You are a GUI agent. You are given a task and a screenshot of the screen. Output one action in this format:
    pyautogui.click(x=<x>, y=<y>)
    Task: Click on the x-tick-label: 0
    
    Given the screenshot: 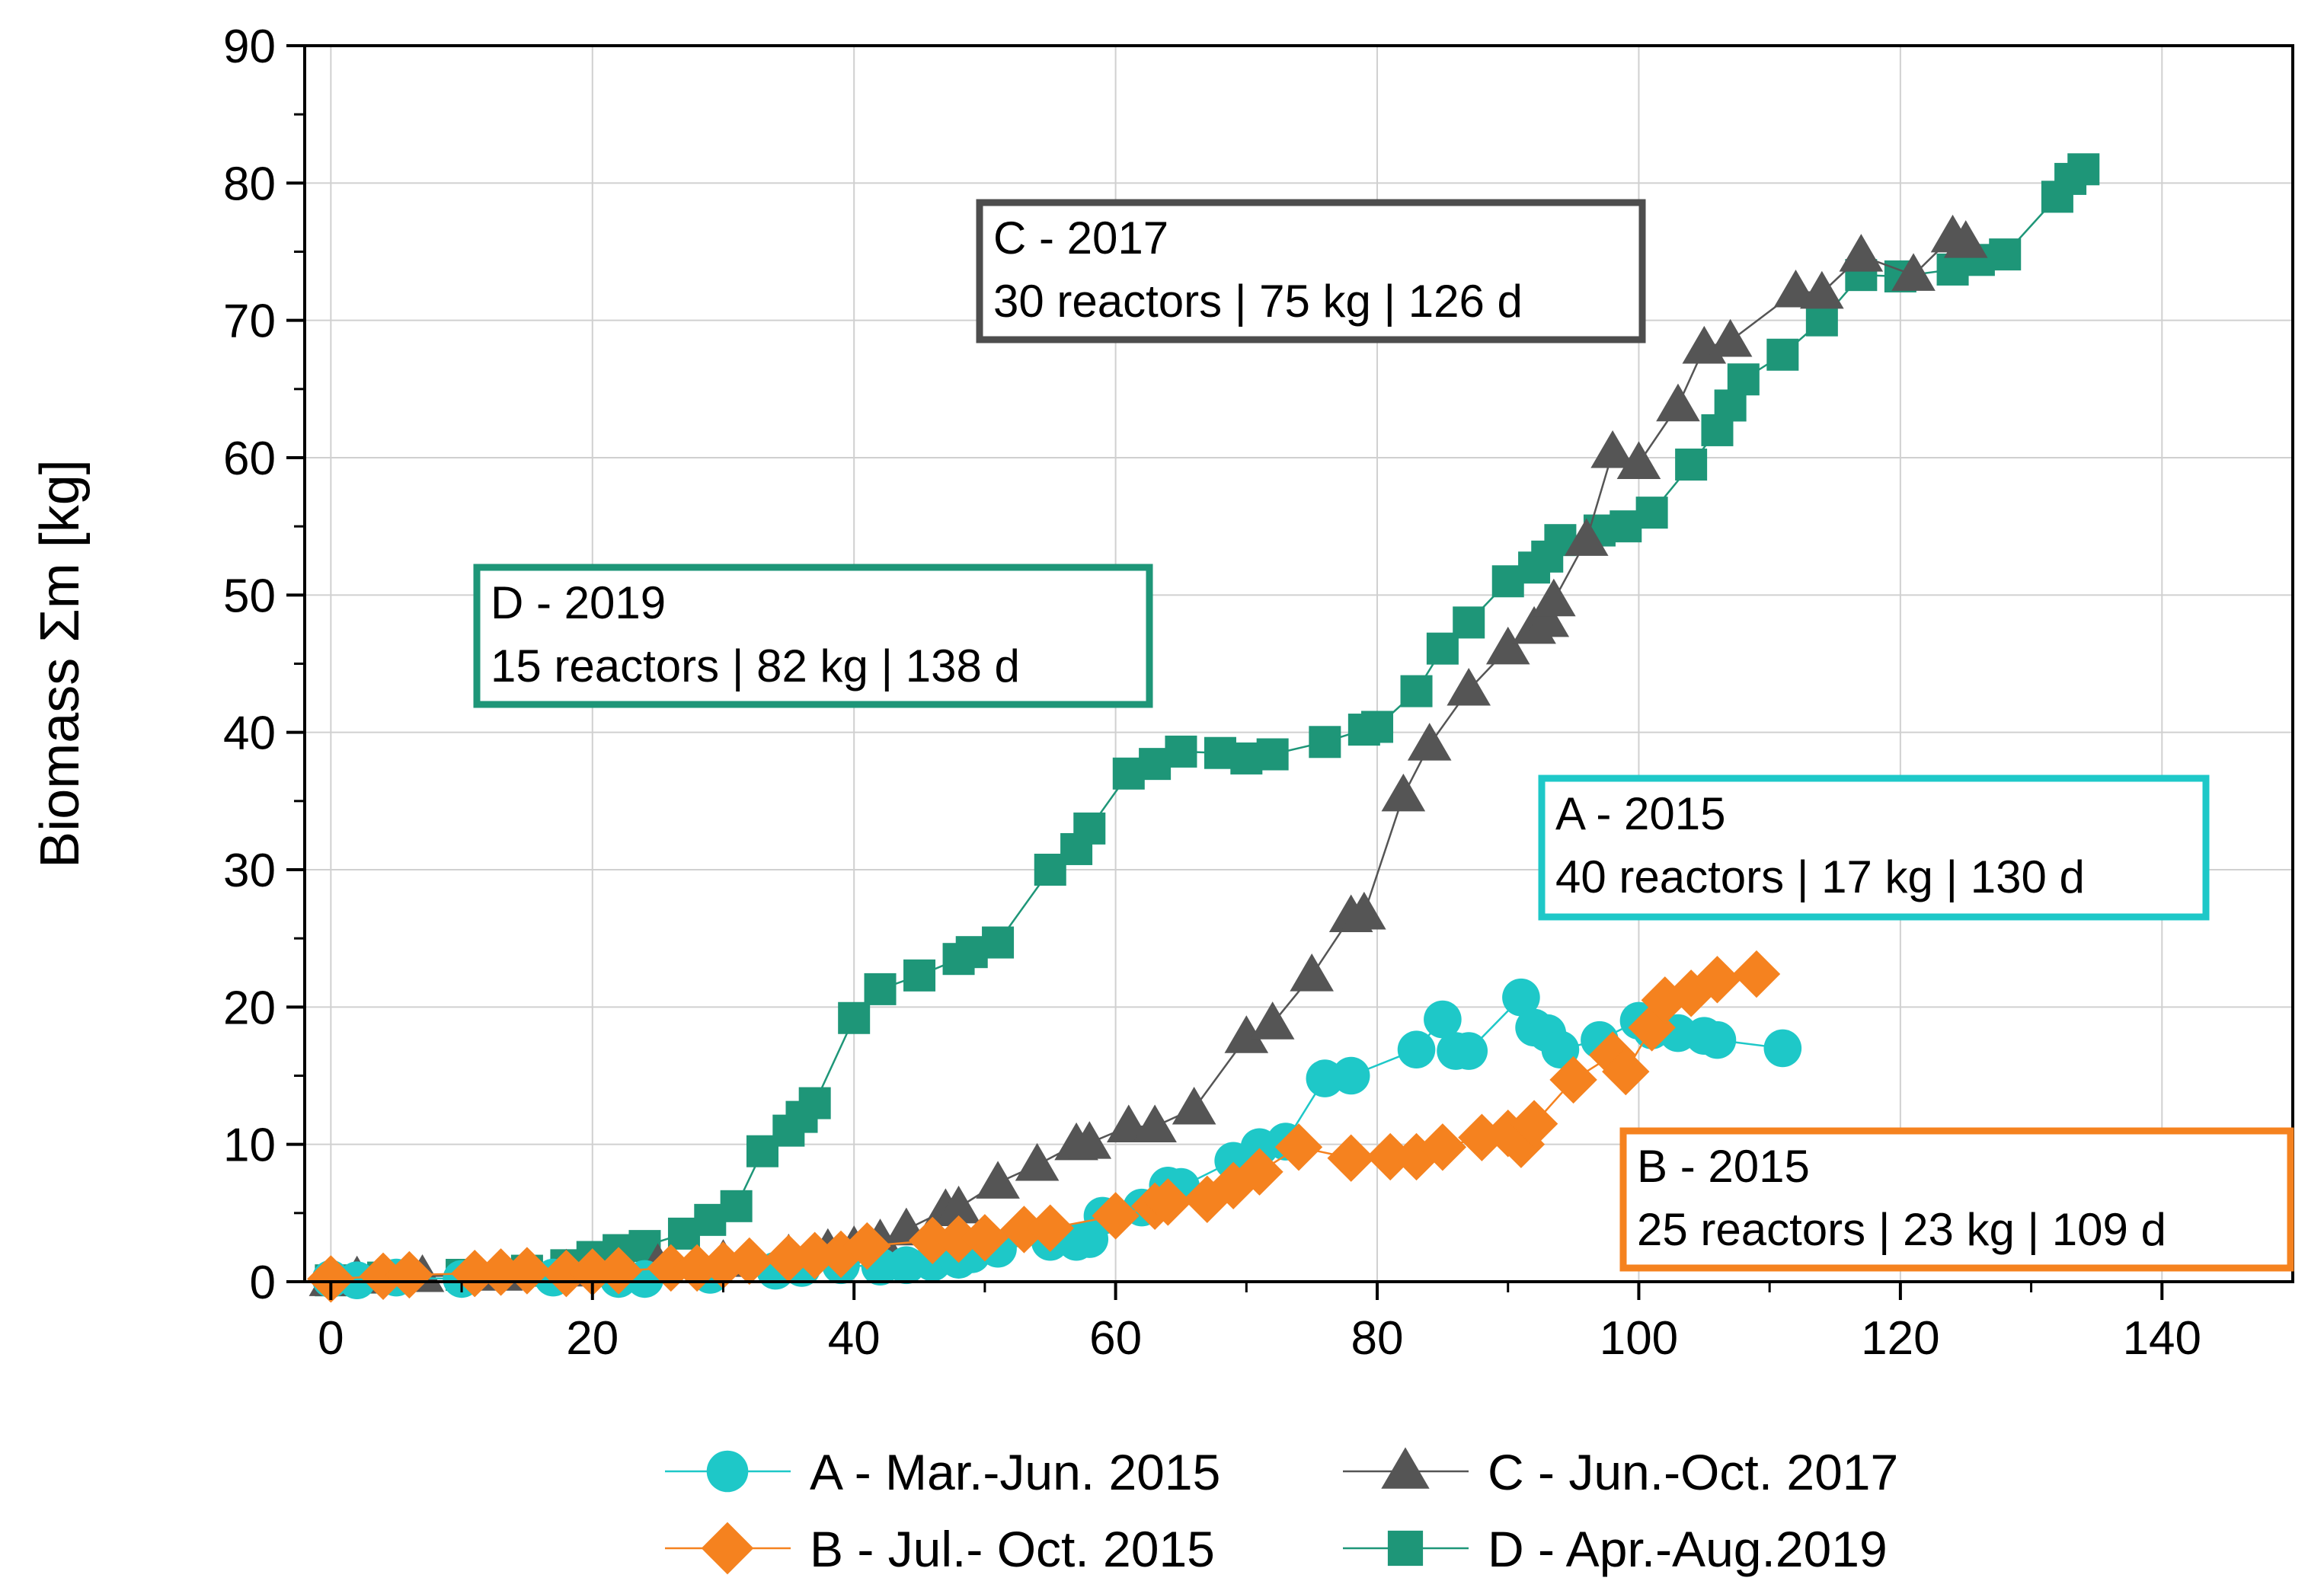 What is the action you would take?
    pyautogui.click(x=331, y=1338)
    